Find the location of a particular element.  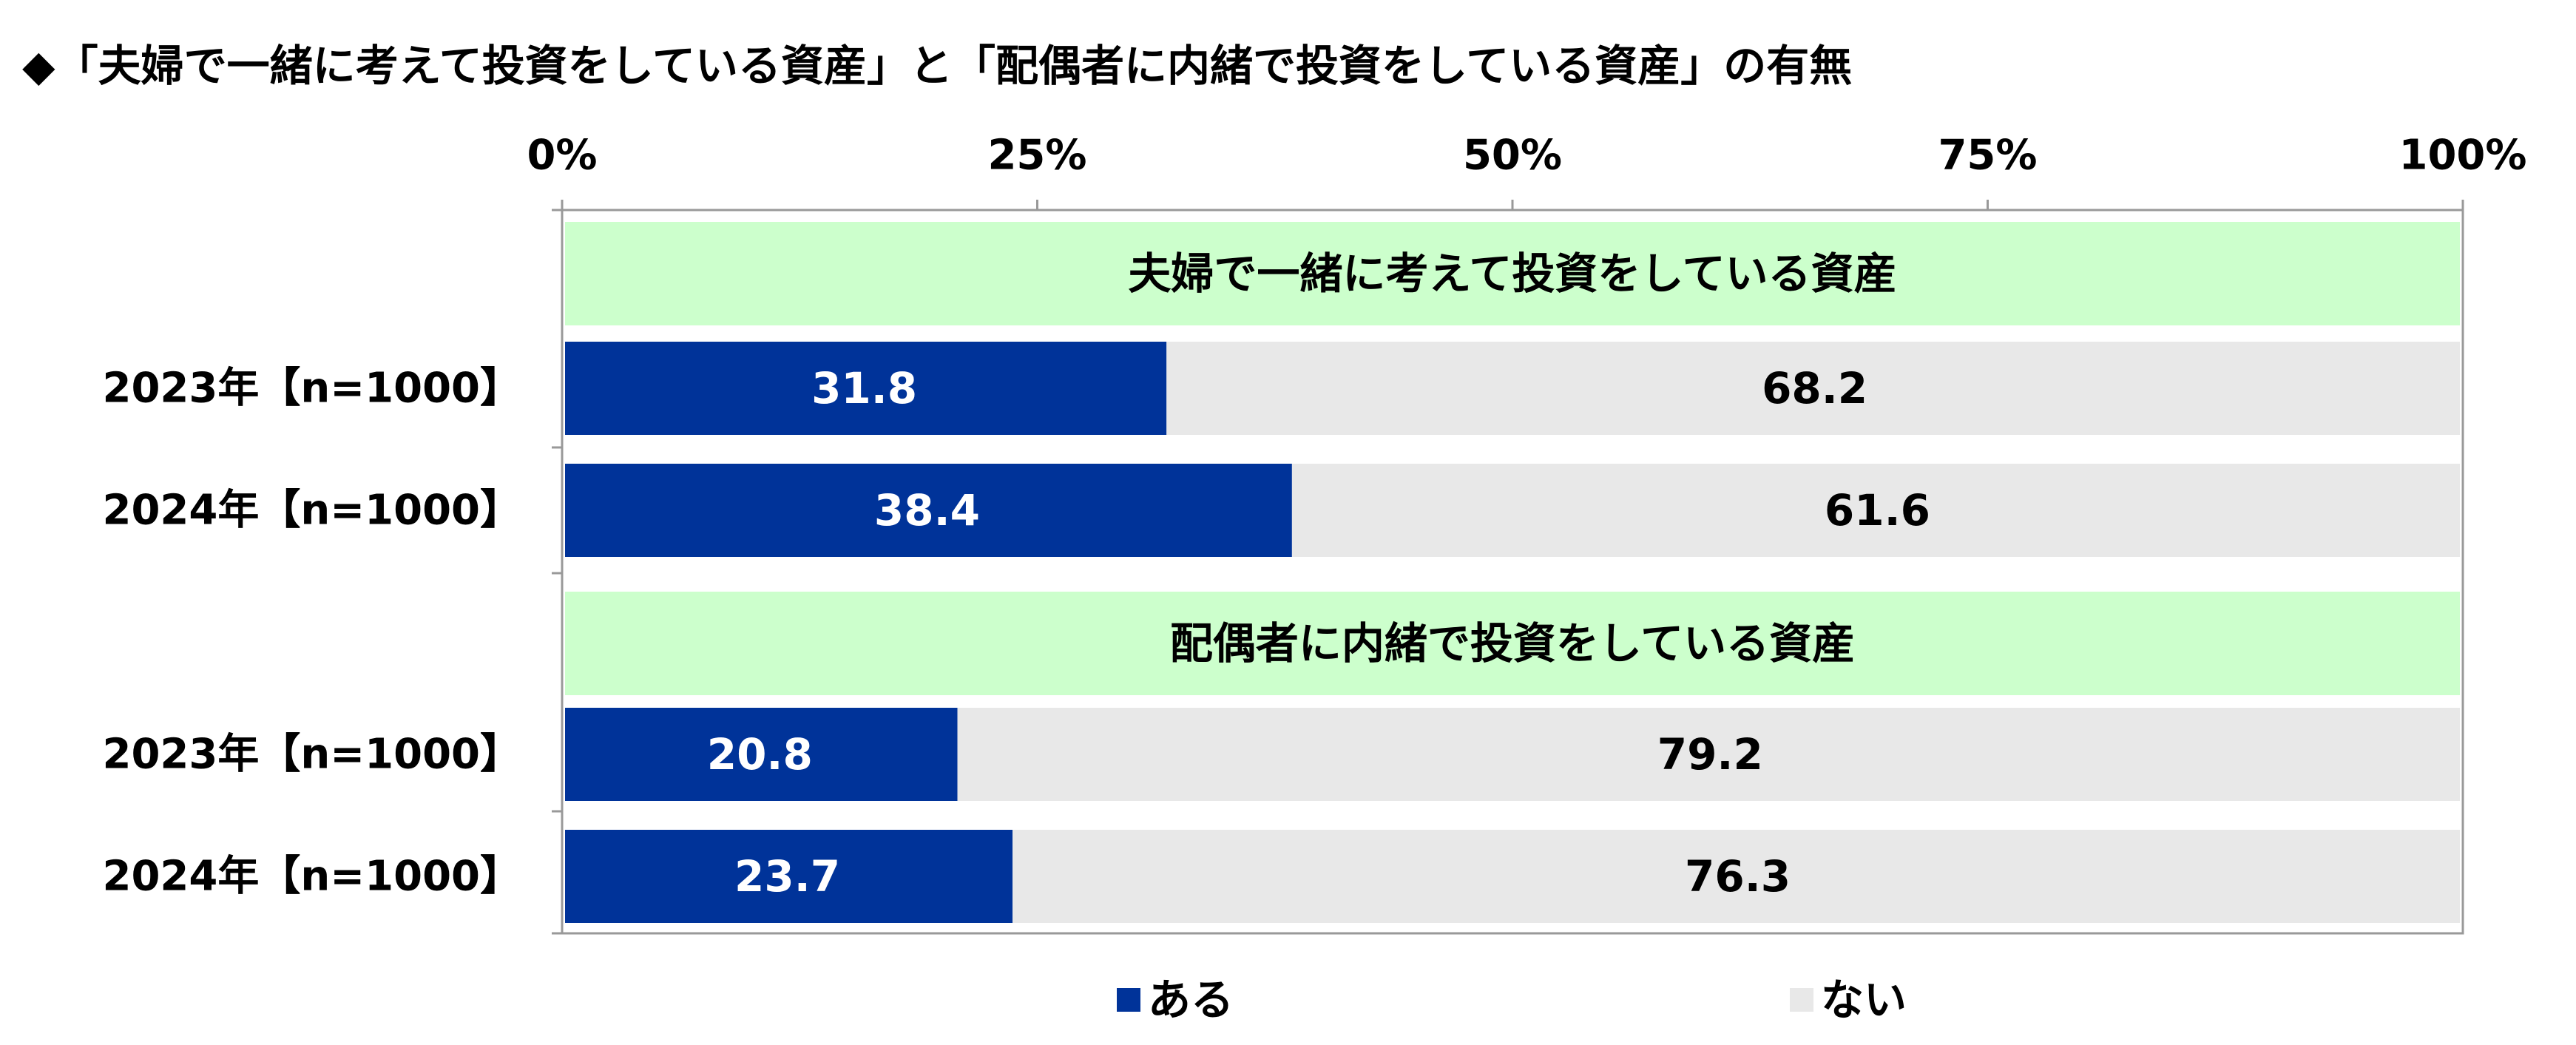

group-label: 夫婦で一緒に考えて投資をしている資産 is located at coordinates (1512, 274).